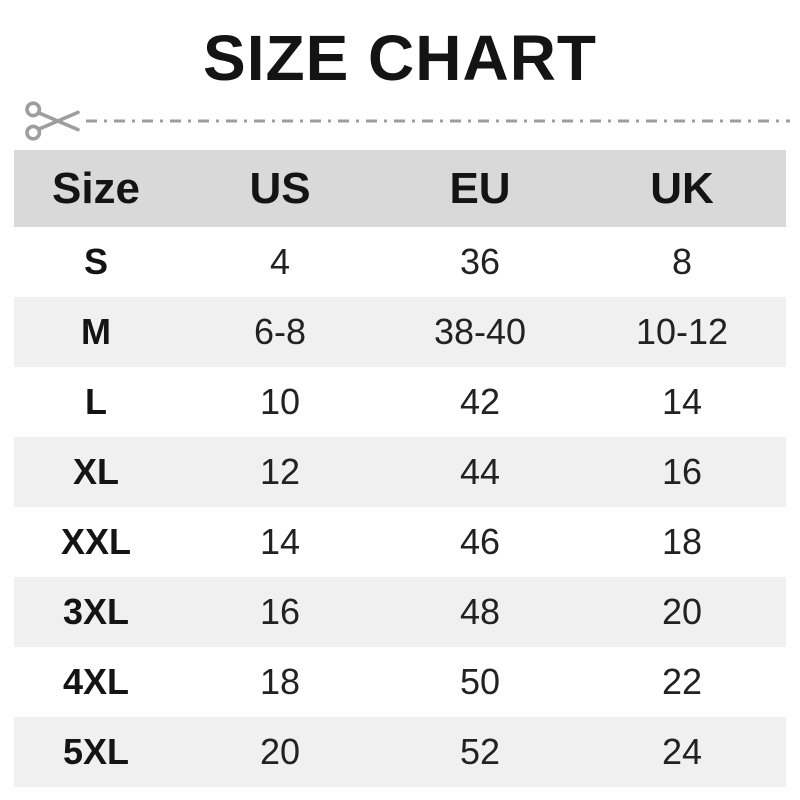  What do you see at coordinates (96, 331) in the screenshot?
I see `size-cell: M` at bounding box center [96, 331].